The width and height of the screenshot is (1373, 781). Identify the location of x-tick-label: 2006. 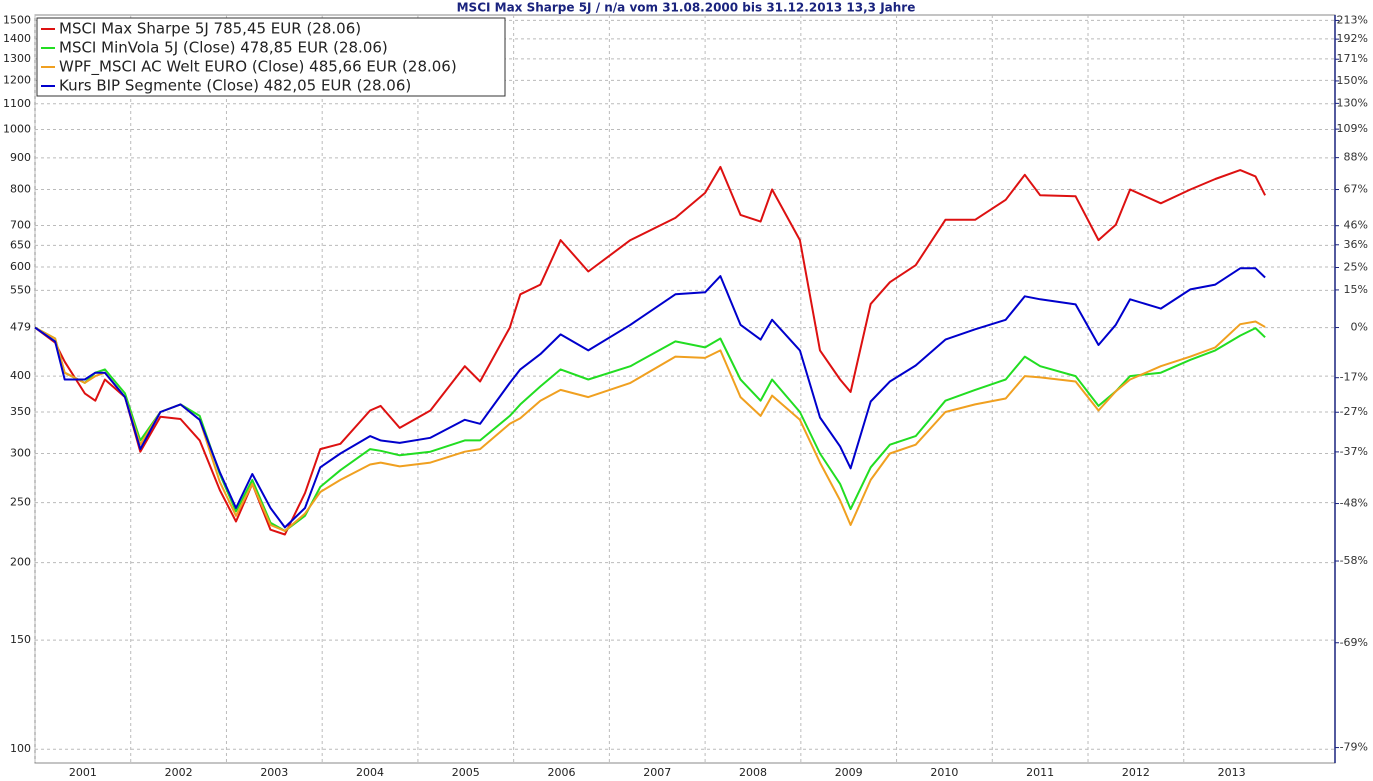
(562, 772).